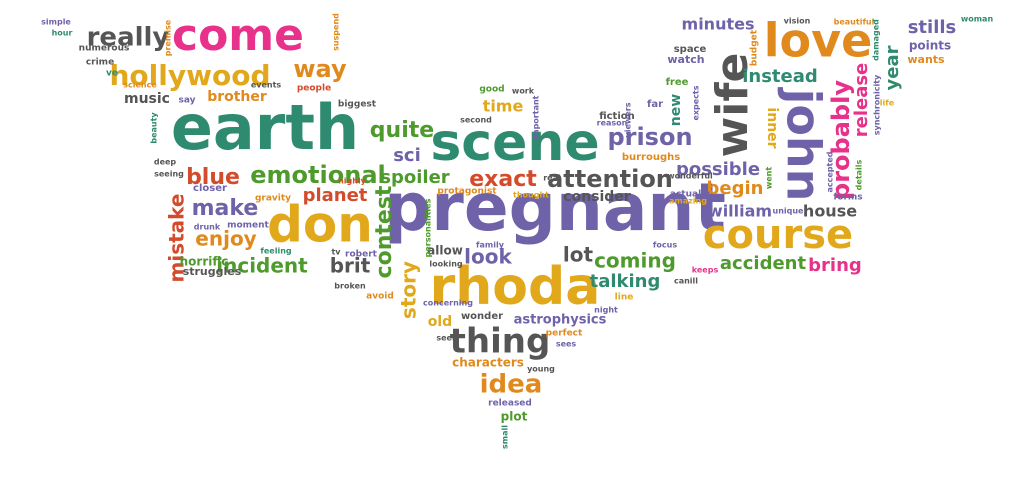 This screenshot has width=1023, height=504. What do you see at coordinates (428, 227) in the screenshot?
I see `cloud-word: personalities` at bounding box center [428, 227].